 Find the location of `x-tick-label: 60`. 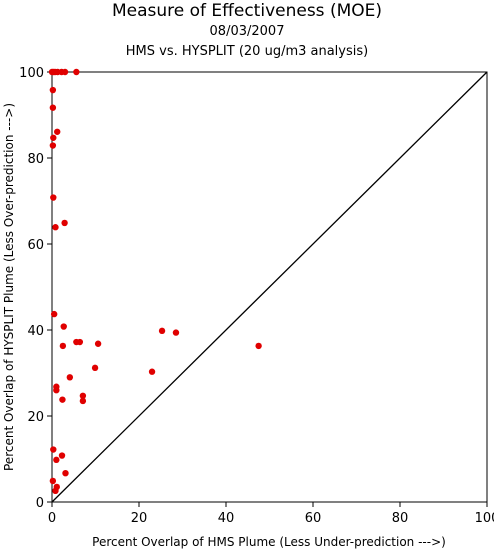

x-tick-label: 60 is located at coordinates (313, 518).